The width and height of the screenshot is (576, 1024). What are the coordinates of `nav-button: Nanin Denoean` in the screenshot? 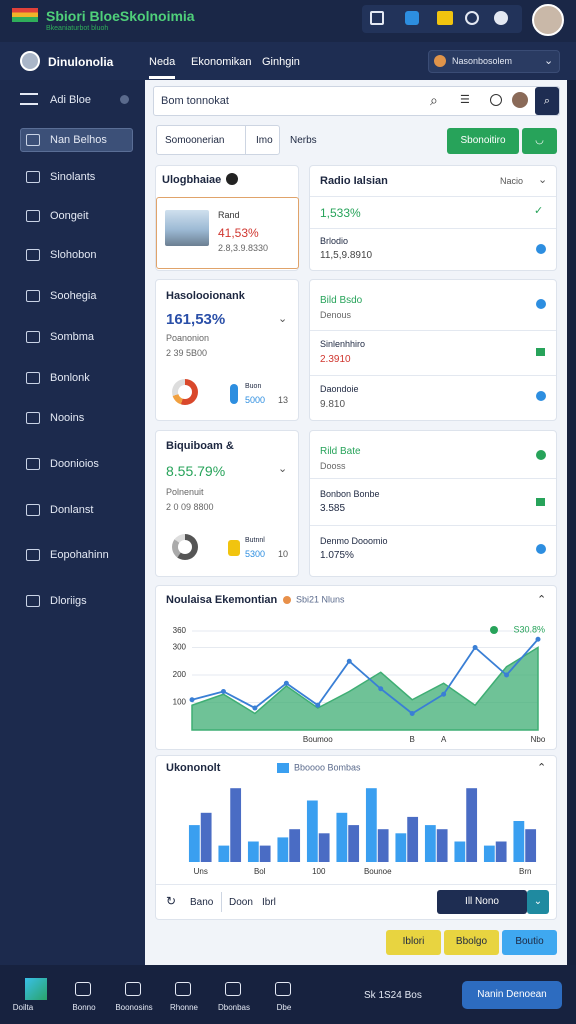 It's located at (512, 995).